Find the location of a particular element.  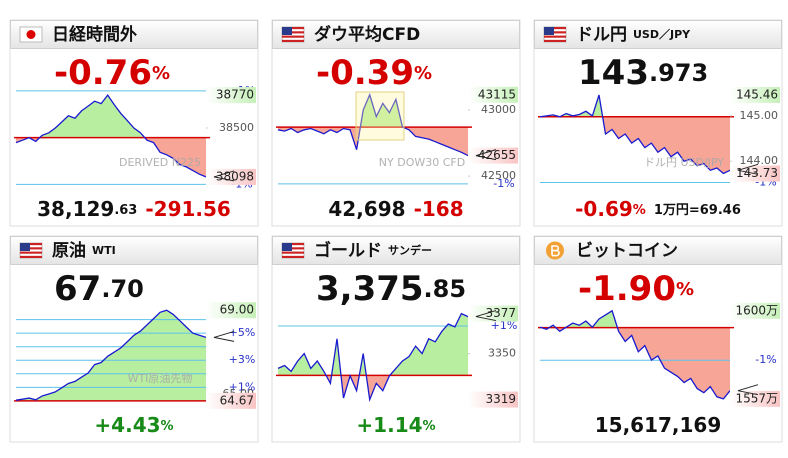

footer: +4.43% is located at coordinates (133, 425).